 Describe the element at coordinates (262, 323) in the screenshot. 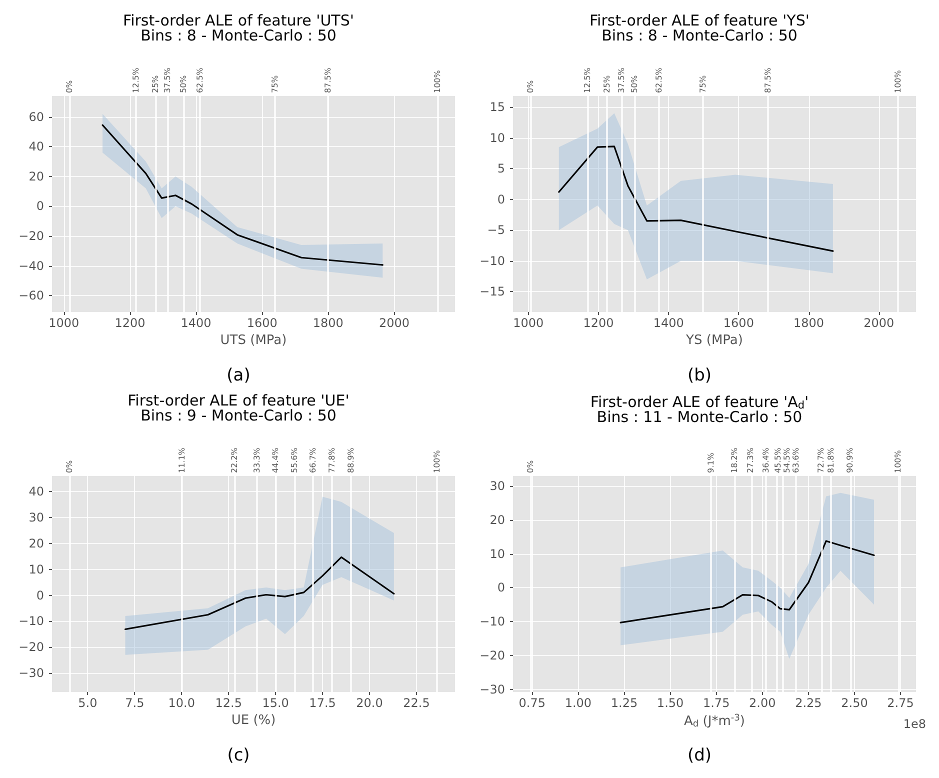

I see `x-tick-label: 1600` at that location.